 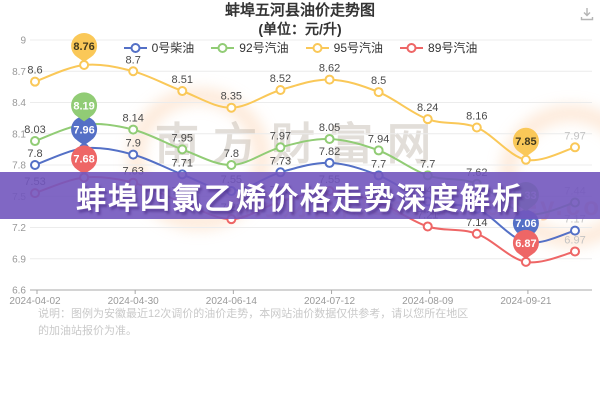 What do you see at coordinates (23, 41) in the screenshot?
I see `y-axis-tick-label: 9` at bounding box center [23, 41].